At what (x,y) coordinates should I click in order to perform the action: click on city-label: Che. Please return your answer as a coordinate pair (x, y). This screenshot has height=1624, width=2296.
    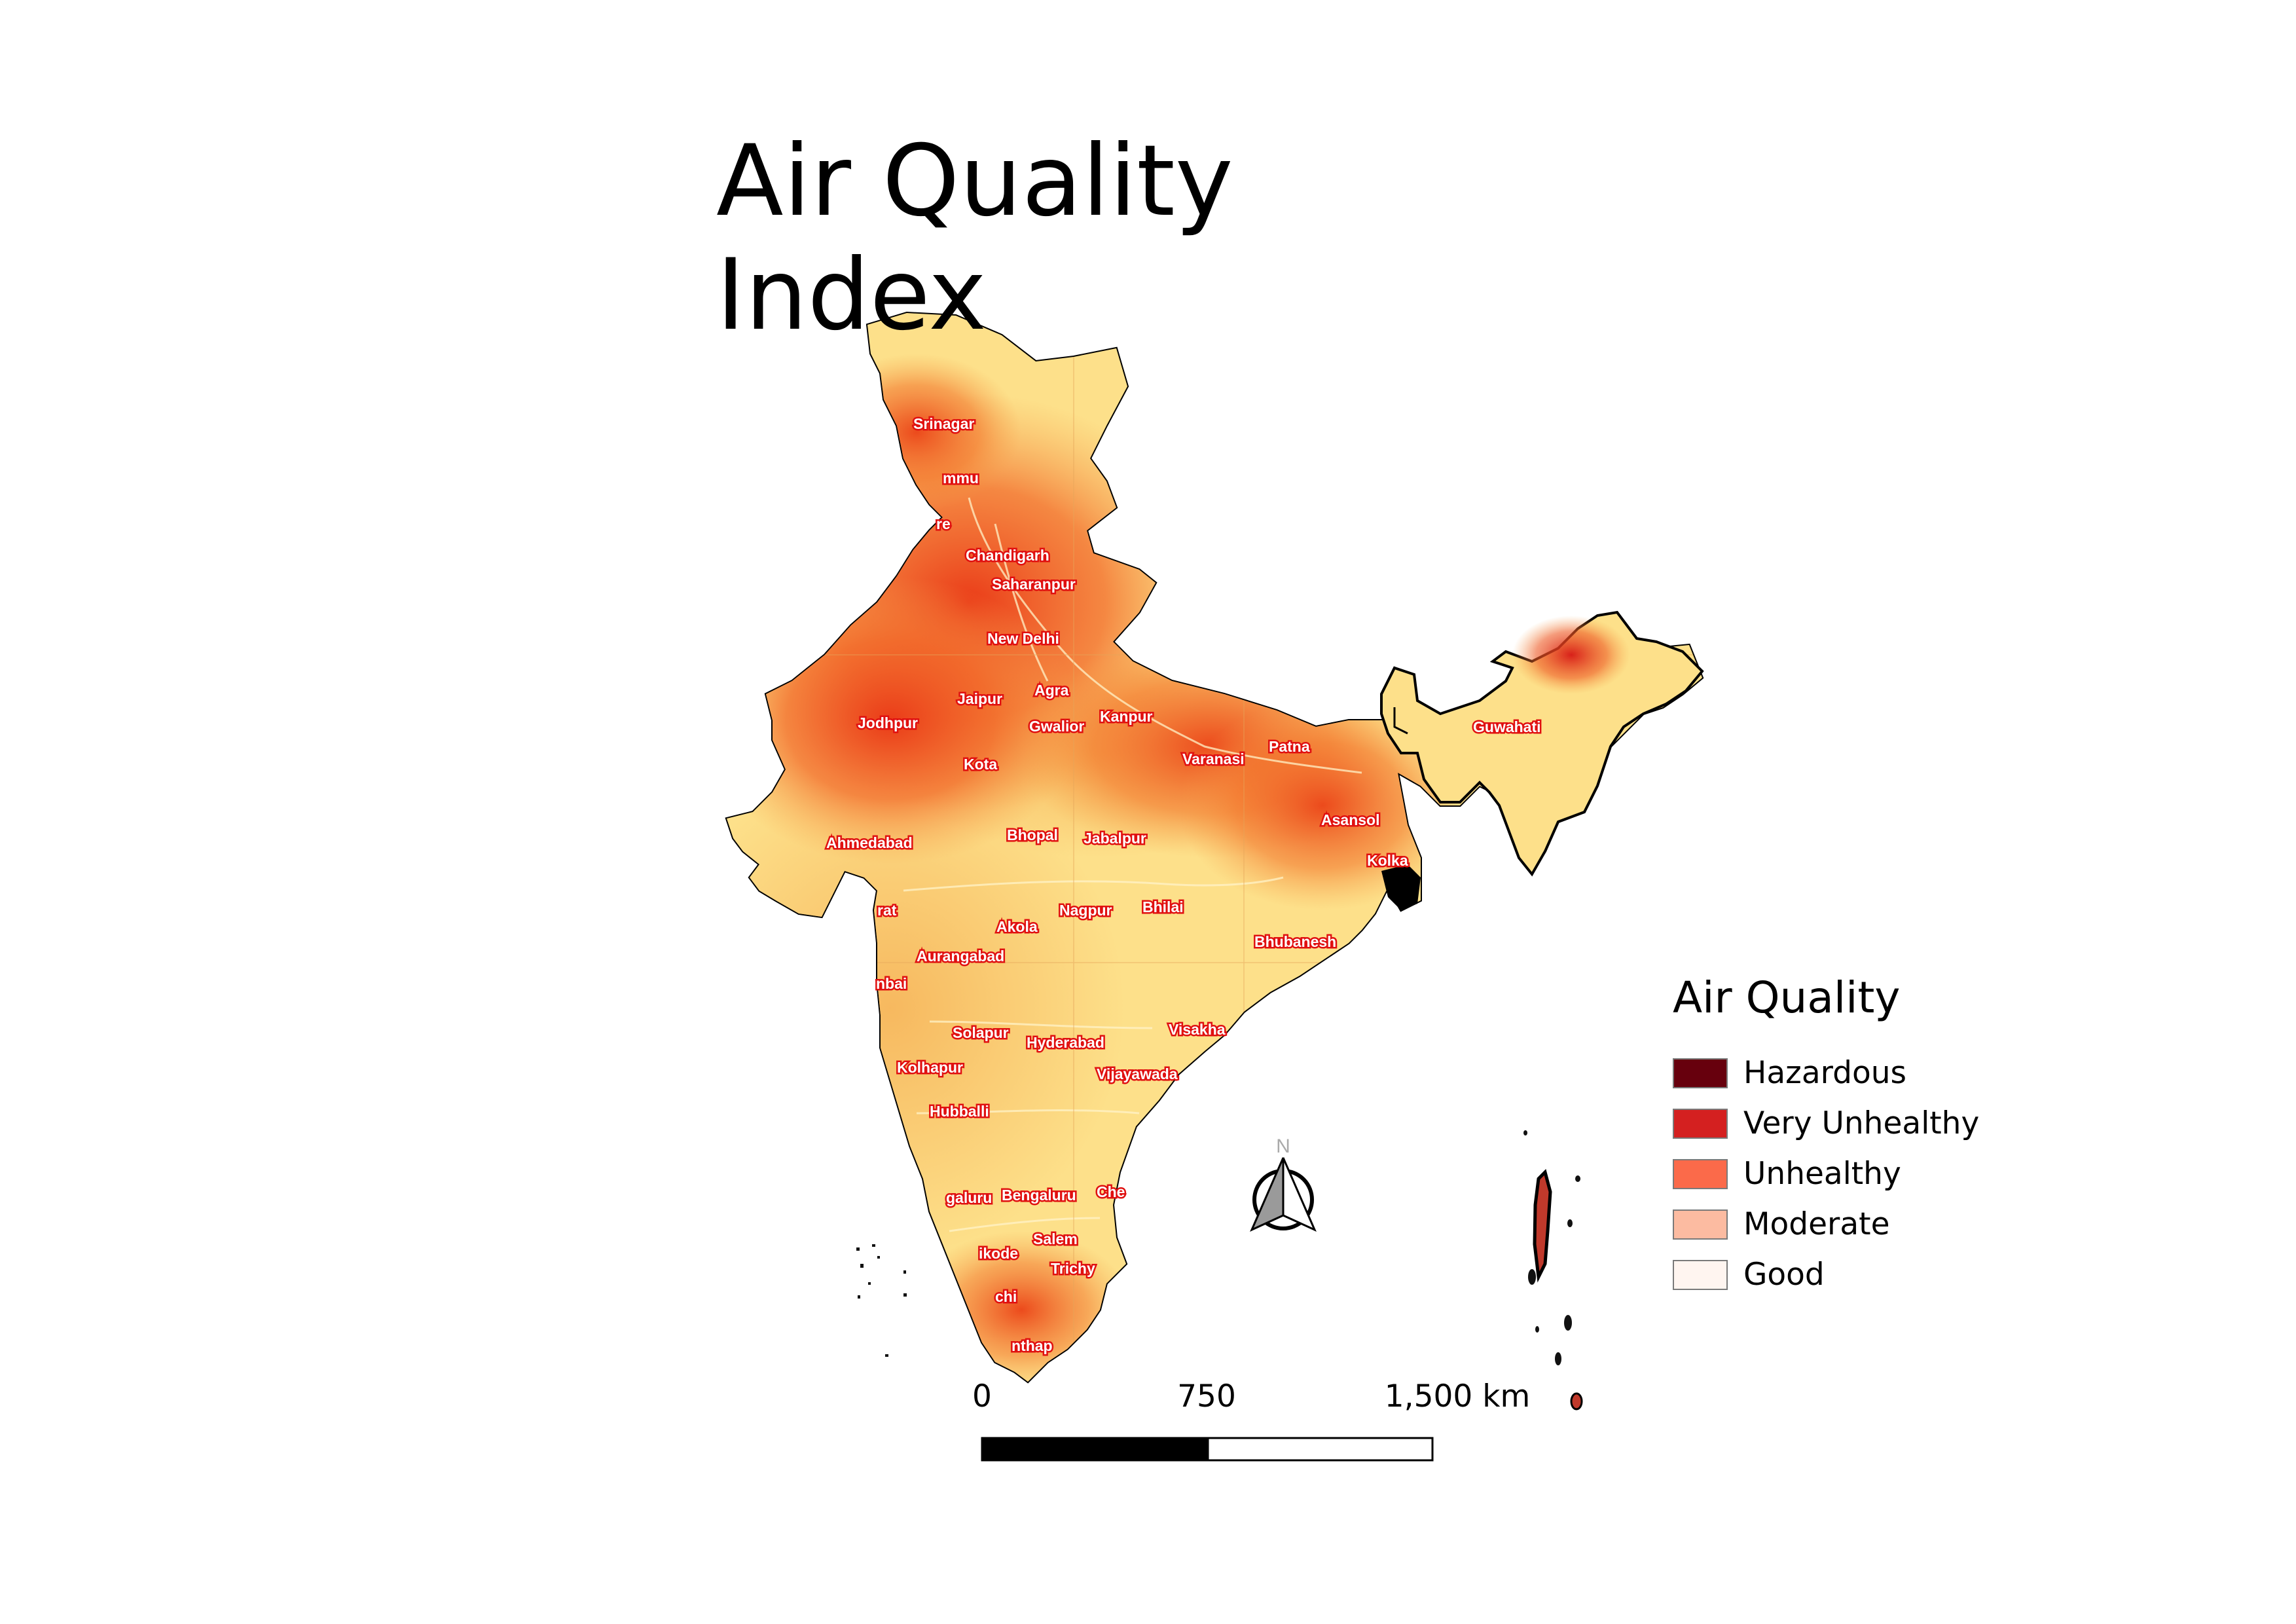
    Looking at the image, I should click on (1111, 1191).